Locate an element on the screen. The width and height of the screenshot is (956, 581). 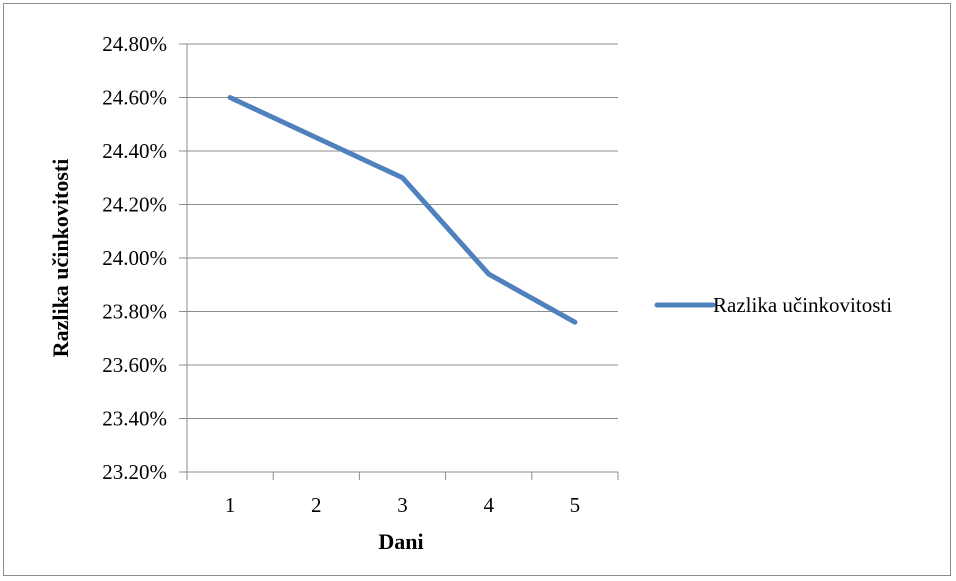
series-lines is located at coordinates (402, 210).